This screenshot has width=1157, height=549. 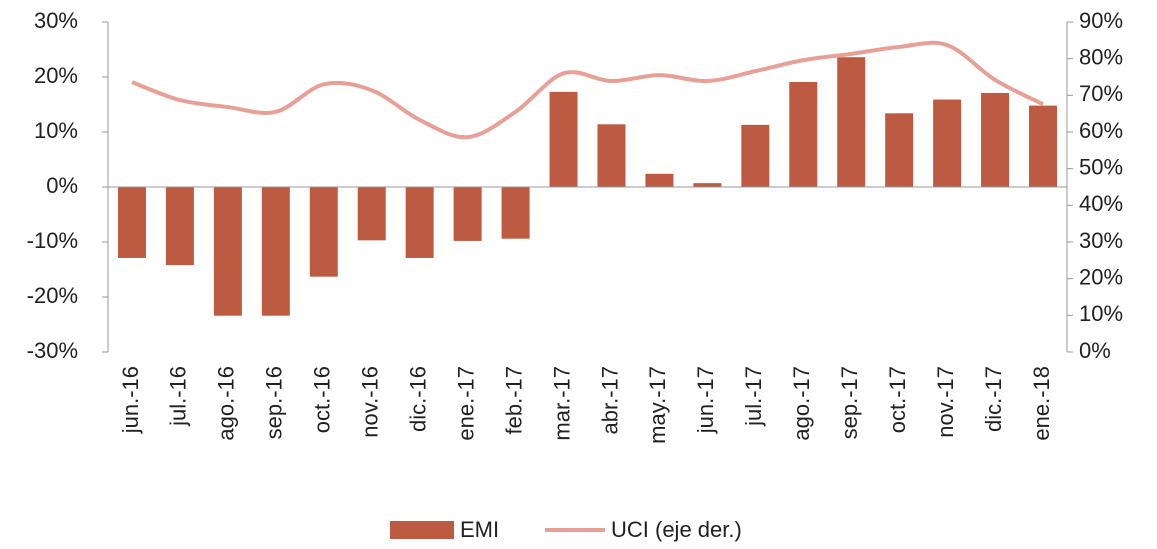 What do you see at coordinates (52, 350) in the screenshot?
I see `y-tick-label: -30%` at bounding box center [52, 350].